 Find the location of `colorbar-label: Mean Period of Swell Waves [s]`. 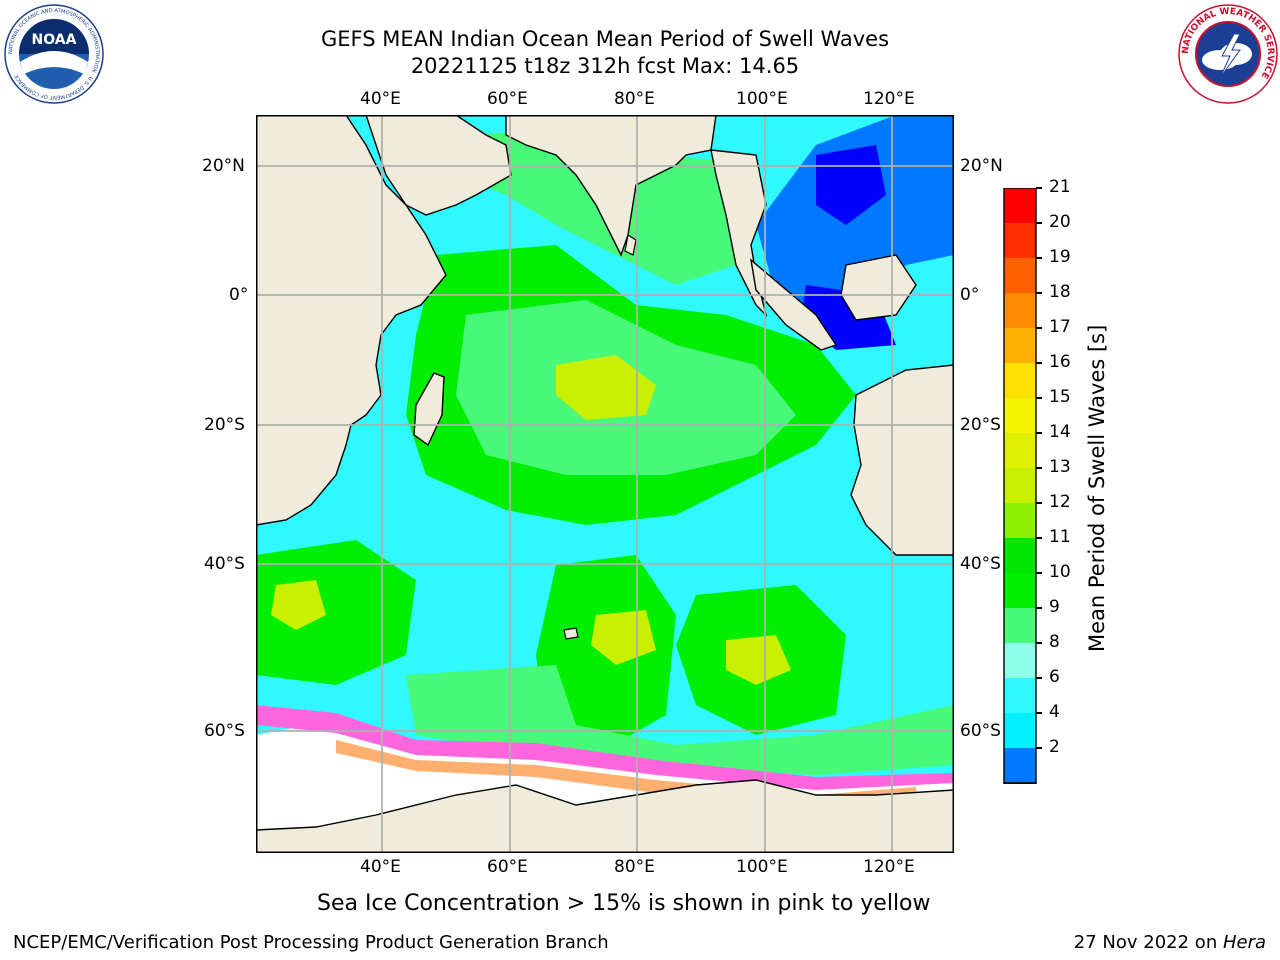

colorbar-label: Mean Period of Swell Waves [s] is located at coordinates (1097, 488).